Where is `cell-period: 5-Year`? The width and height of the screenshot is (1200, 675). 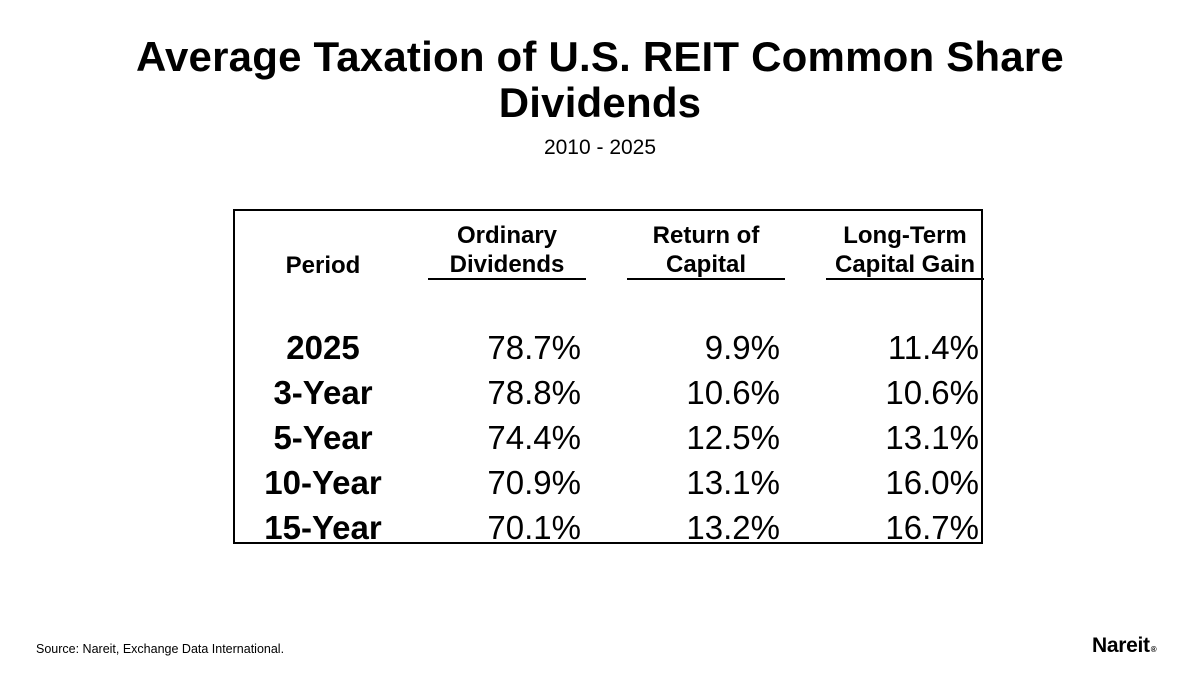 cell-period: 5-Year is located at coordinates (323, 437).